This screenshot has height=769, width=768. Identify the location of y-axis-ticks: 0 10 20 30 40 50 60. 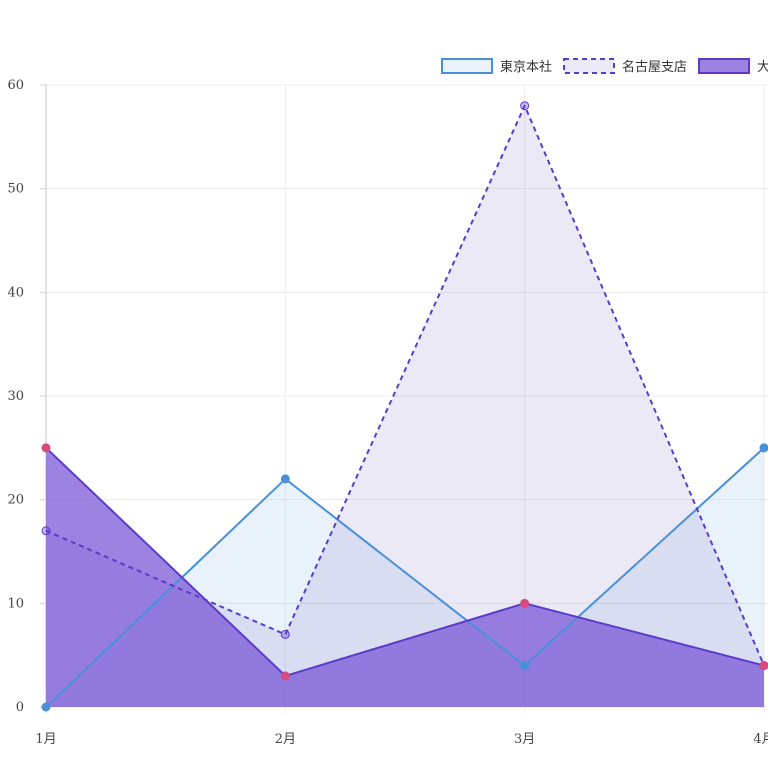
(15, 396).